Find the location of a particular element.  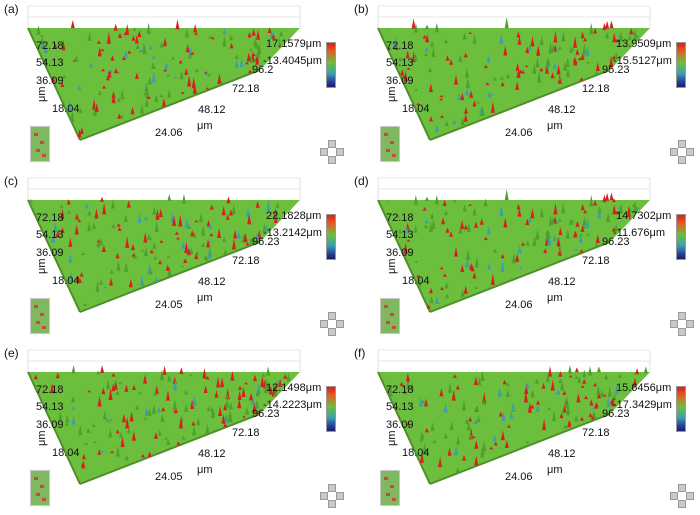

x-tick-label: 24.05 is located at coordinates (169, 477).